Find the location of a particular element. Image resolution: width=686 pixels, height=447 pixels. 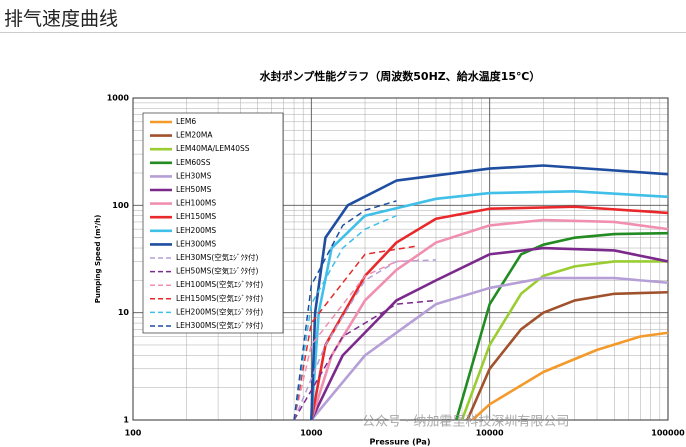

legend-label: LEH50MS is located at coordinates (194, 189).